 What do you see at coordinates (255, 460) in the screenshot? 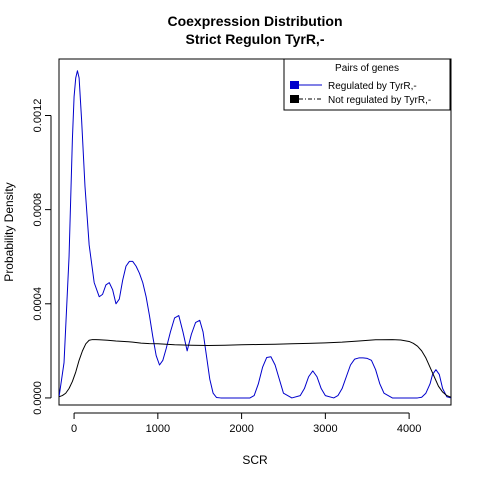
I see `x-axis-label: SCR` at bounding box center [255, 460].